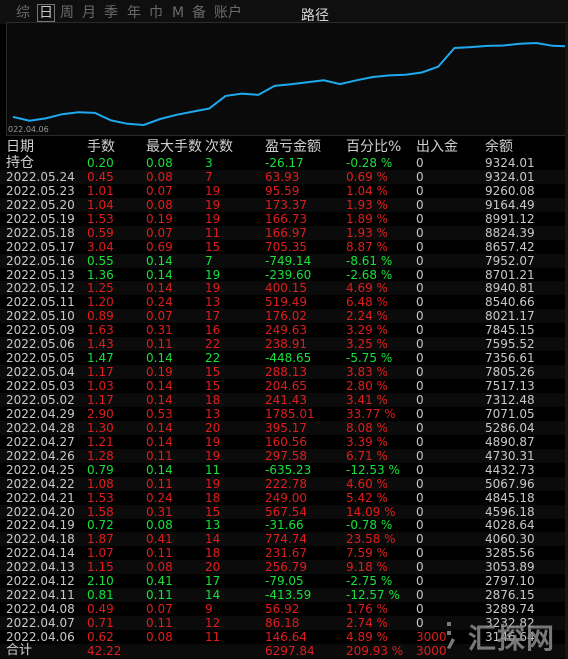 The width and height of the screenshot is (568, 659). I want to click on tab-7: M, so click(178, 13).